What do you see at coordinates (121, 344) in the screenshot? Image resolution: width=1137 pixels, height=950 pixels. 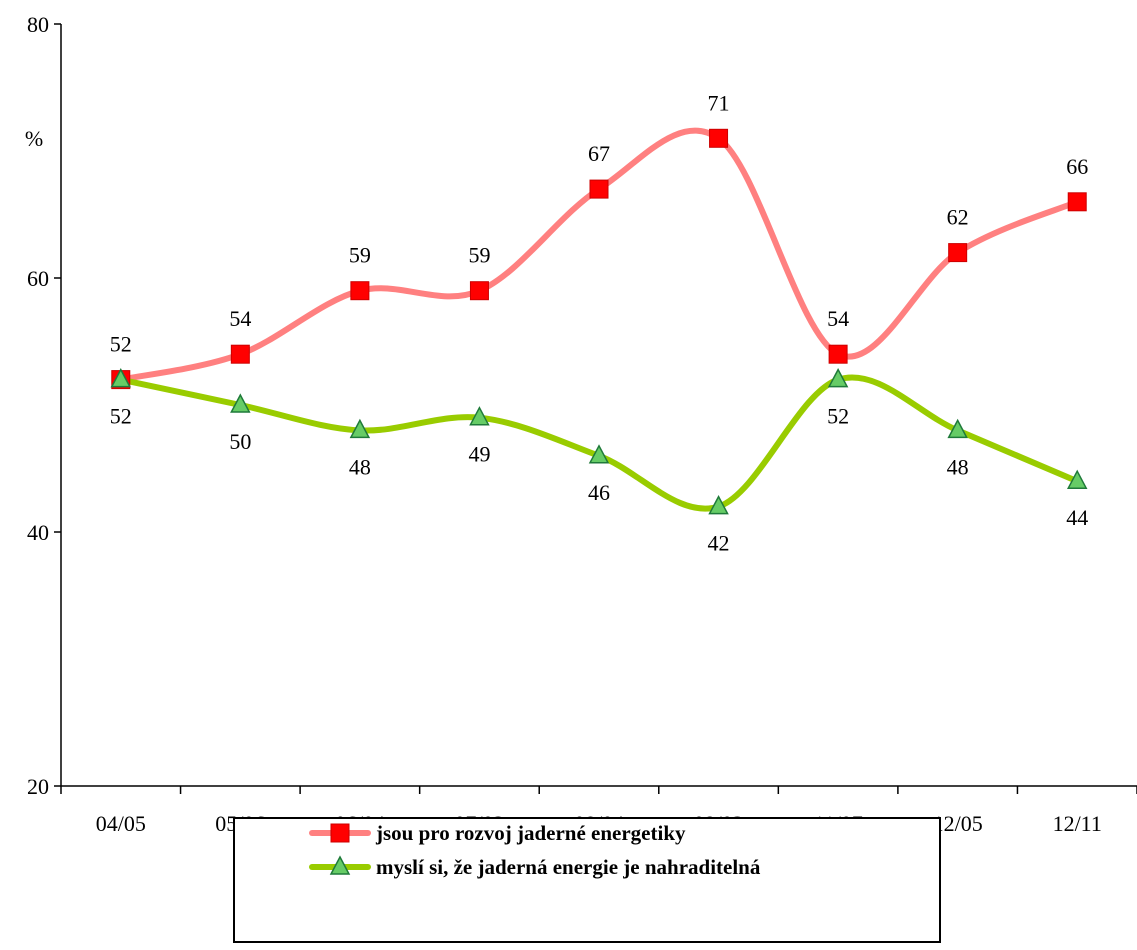 I see `series-1-data-label: 52` at bounding box center [121, 344].